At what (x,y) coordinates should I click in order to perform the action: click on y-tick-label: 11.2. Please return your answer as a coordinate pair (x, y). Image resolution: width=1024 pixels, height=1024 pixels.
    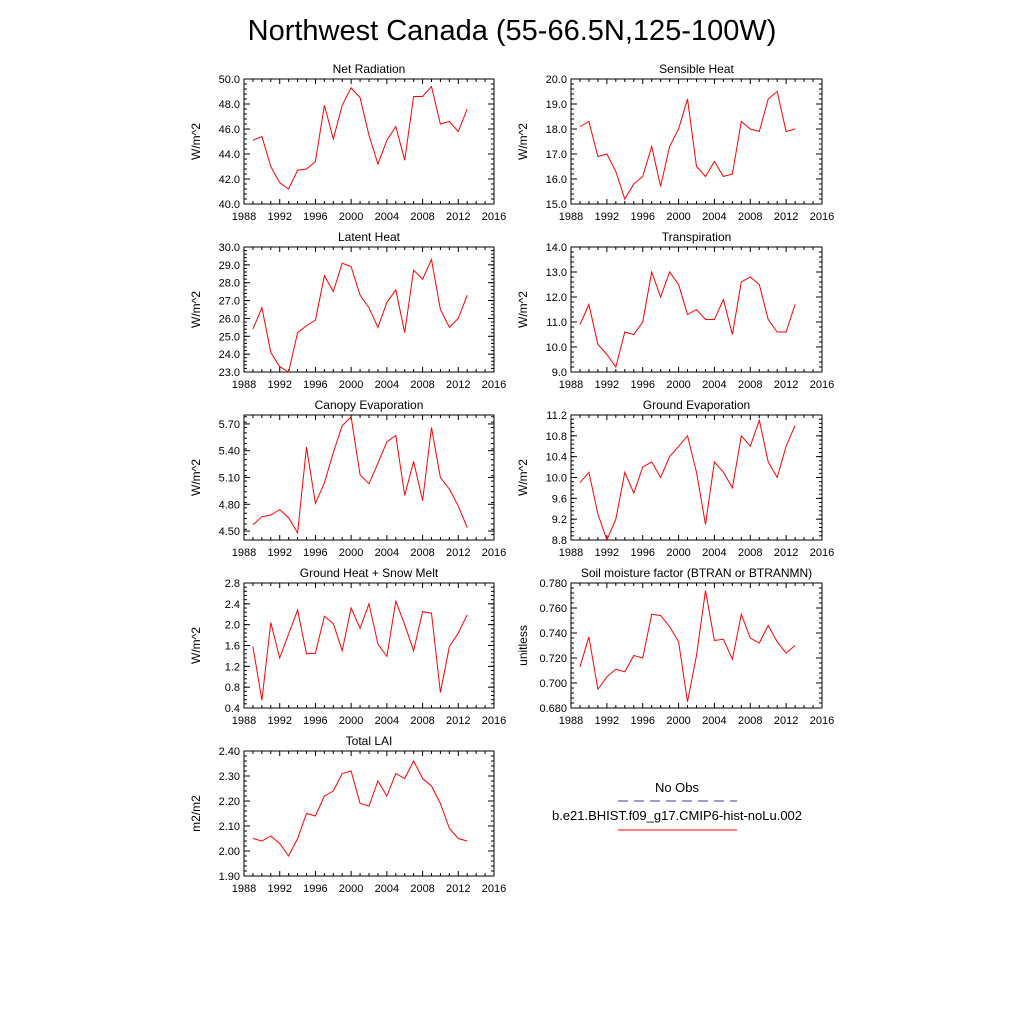
    Looking at the image, I should click on (556, 416).